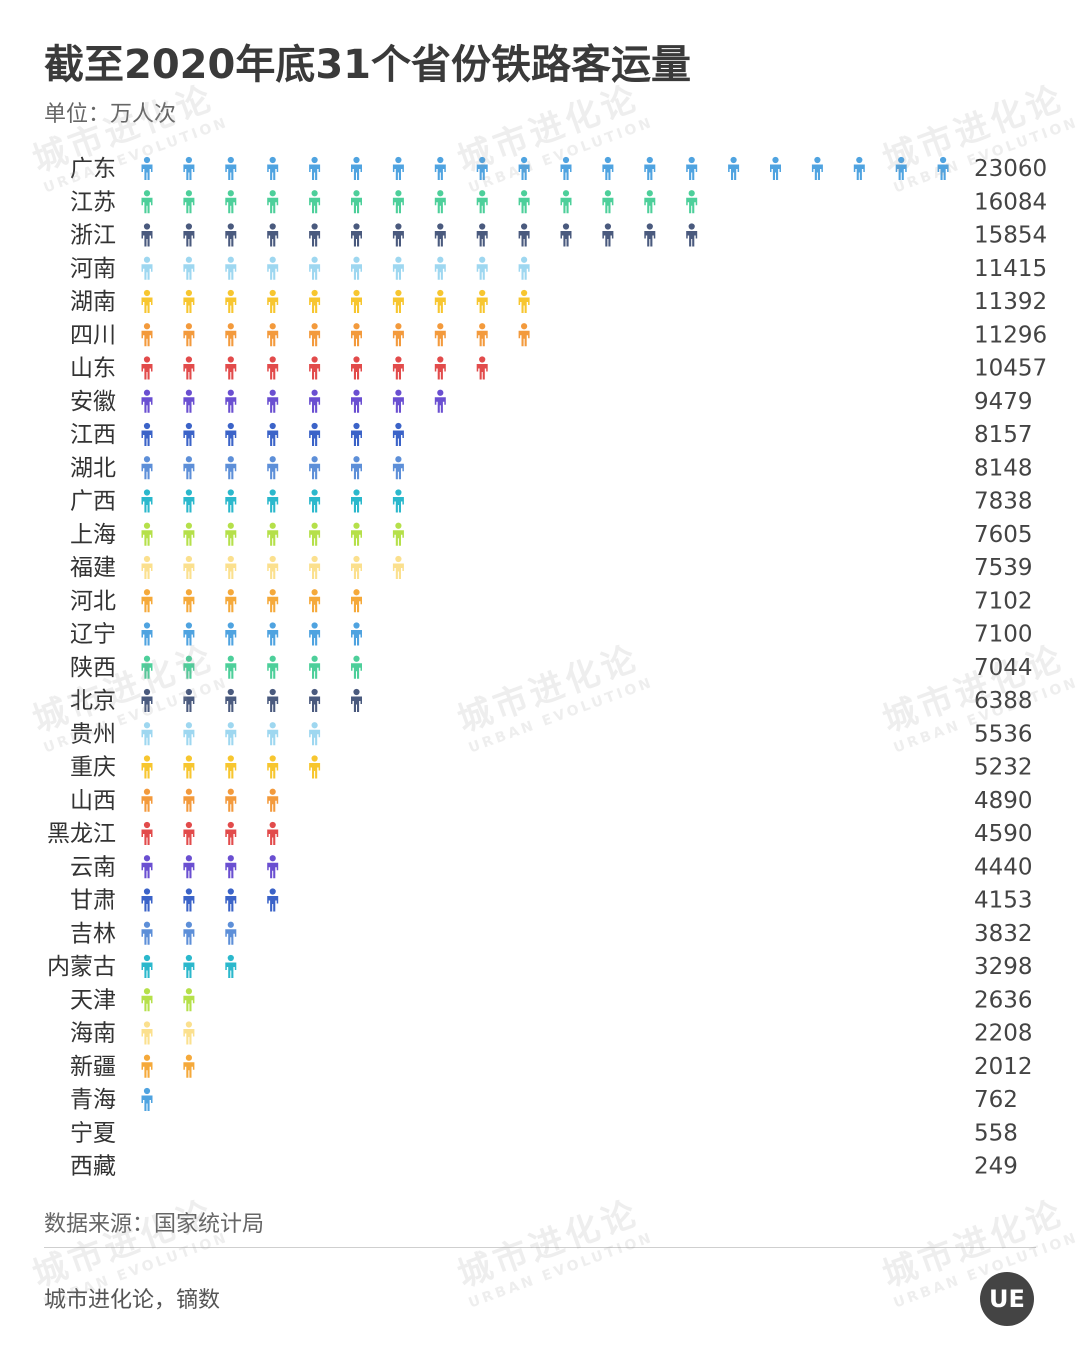 This screenshot has width=1080, height=1350. Describe the element at coordinates (93, 768) in the screenshot. I see `category-label: 重庆` at that location.